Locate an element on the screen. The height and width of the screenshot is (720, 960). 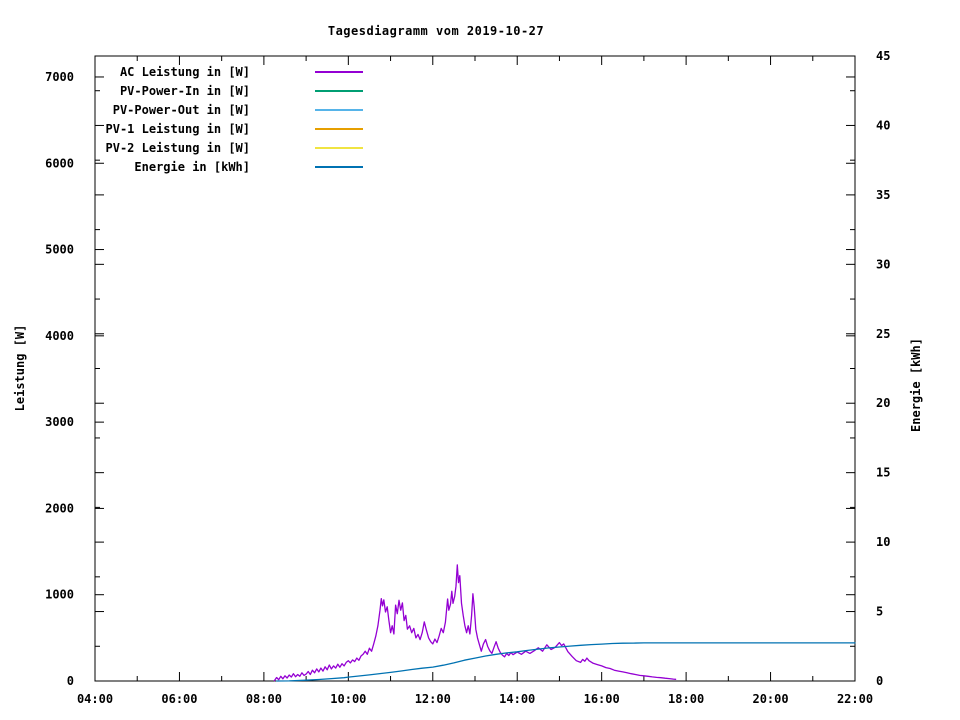
x-tick-label: 14:00 is located at coordinates (517, 699).